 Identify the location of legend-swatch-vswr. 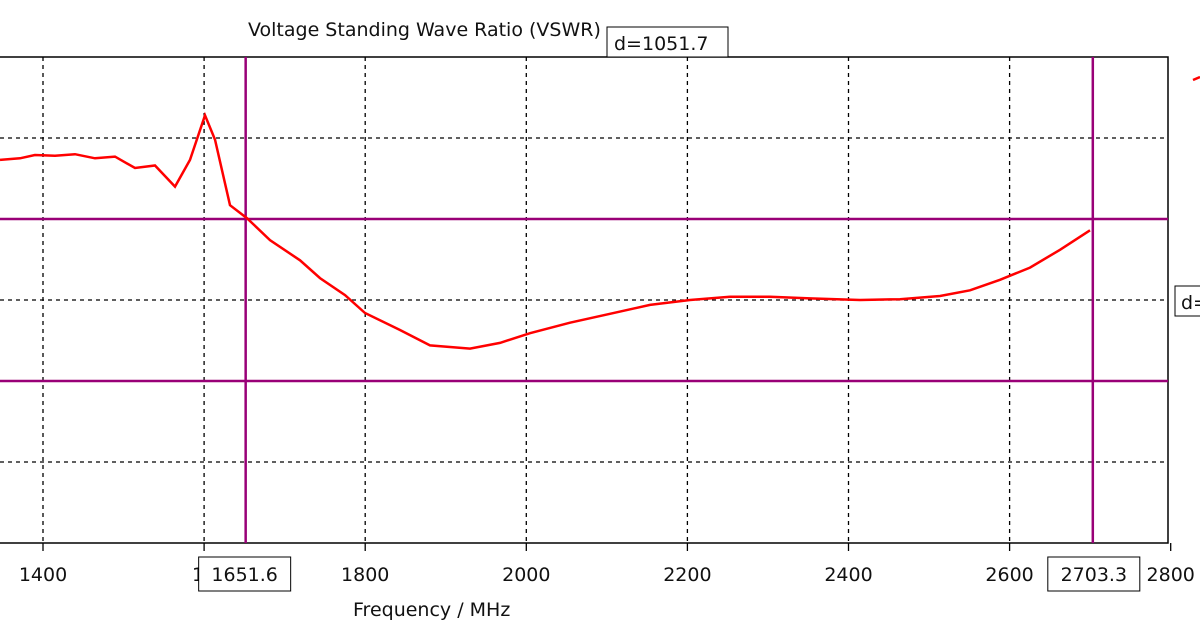
(1196, 78).